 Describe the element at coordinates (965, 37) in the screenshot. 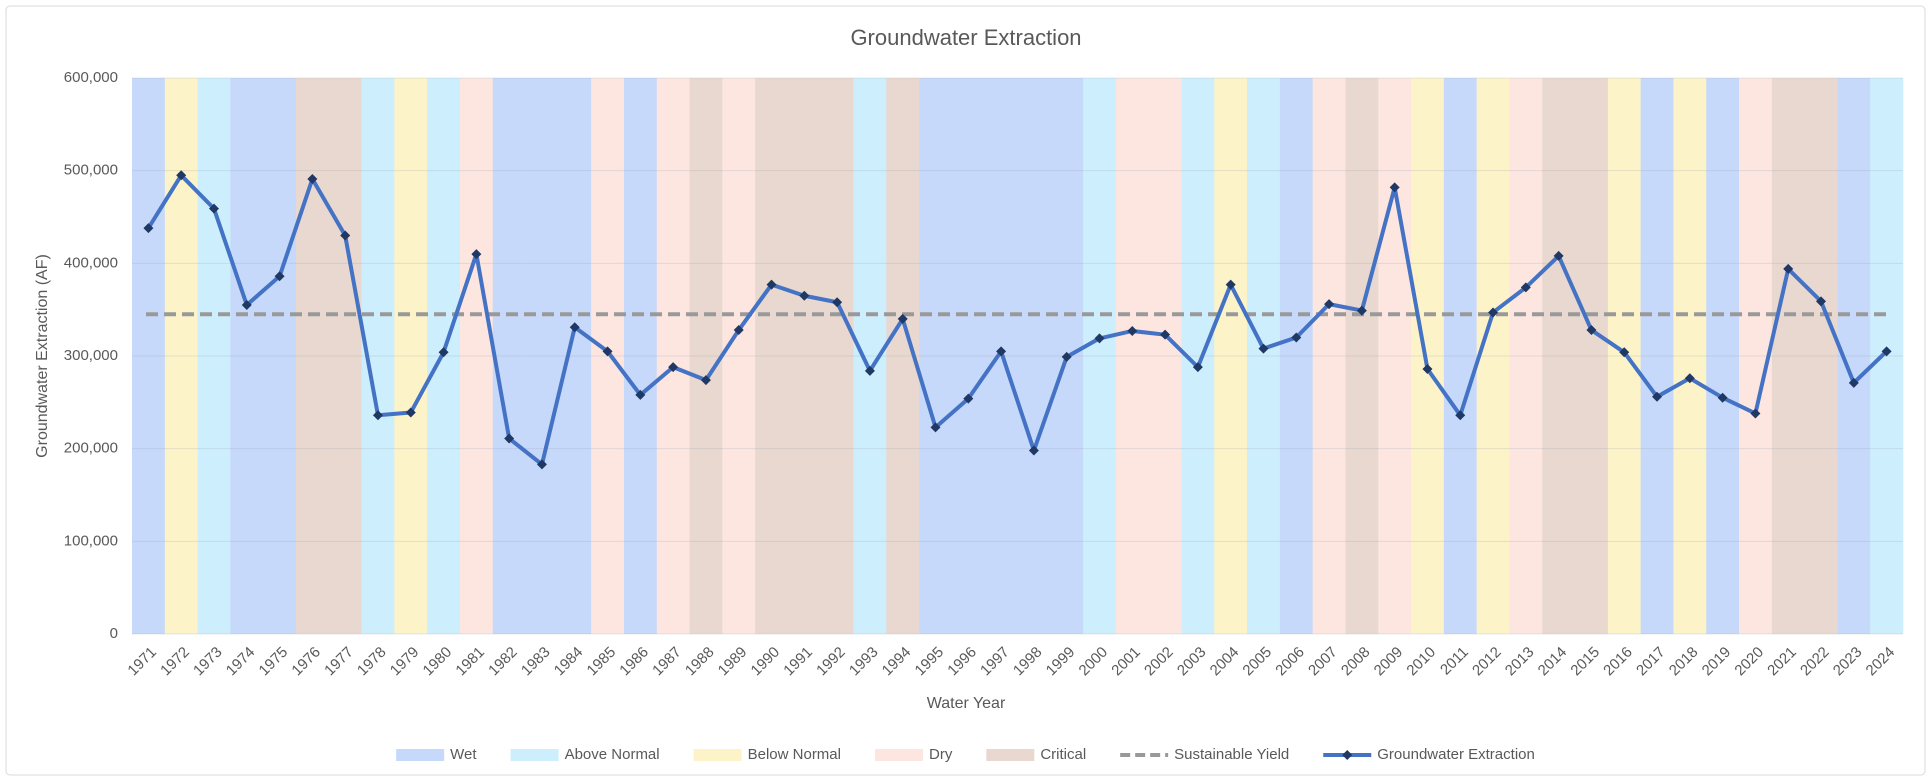

I see `chart-title: Groundwater Extraction` at that location.